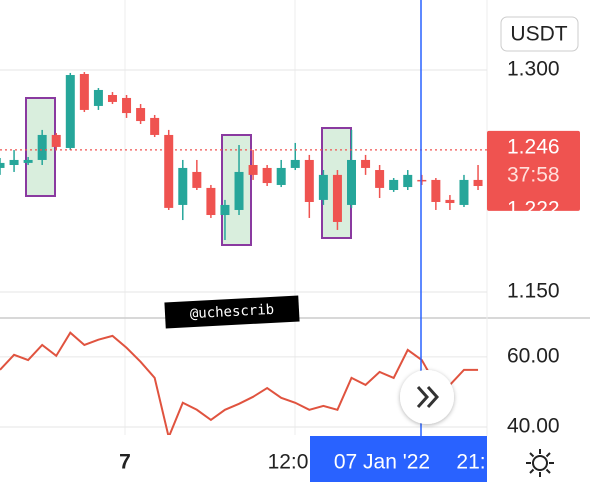 Image resolution: width=590 pixels, height=482 pixels. What do you see at coordinates (533, 174) in the screenshot?
I see `countdown-label: 37:58` at bounding box center [533, 174].